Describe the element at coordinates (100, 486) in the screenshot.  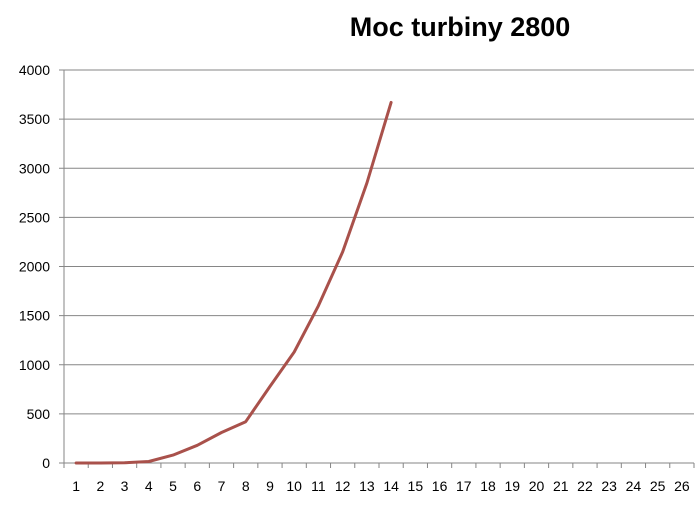
I see `x-tick-label: 2` at that location.